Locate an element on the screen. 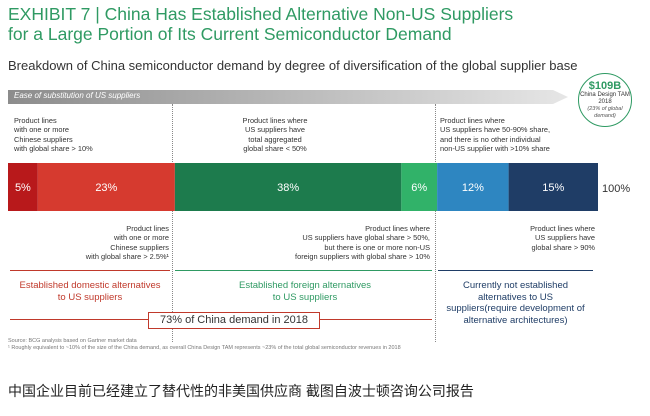 Image resolution: width=650 pixels, height=416 pixels. stacked-bar-chart: 5% 23% 38% 6% 12% 15% is located at coordinates (303, 187).